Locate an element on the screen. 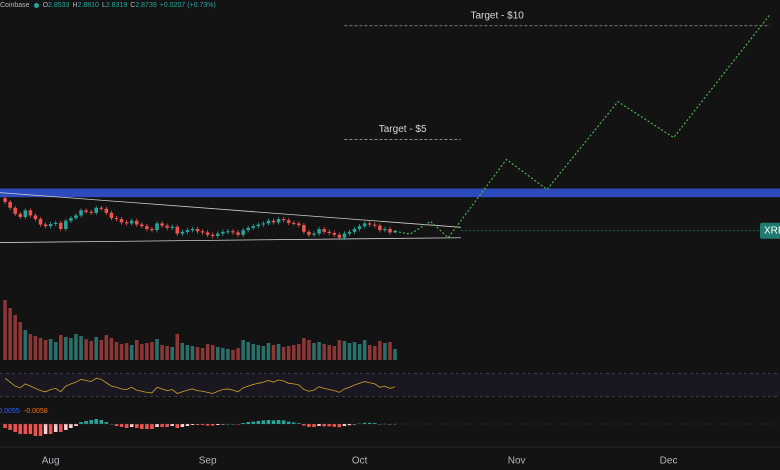  ohlc-key: C is located at coordinates (133, 5).